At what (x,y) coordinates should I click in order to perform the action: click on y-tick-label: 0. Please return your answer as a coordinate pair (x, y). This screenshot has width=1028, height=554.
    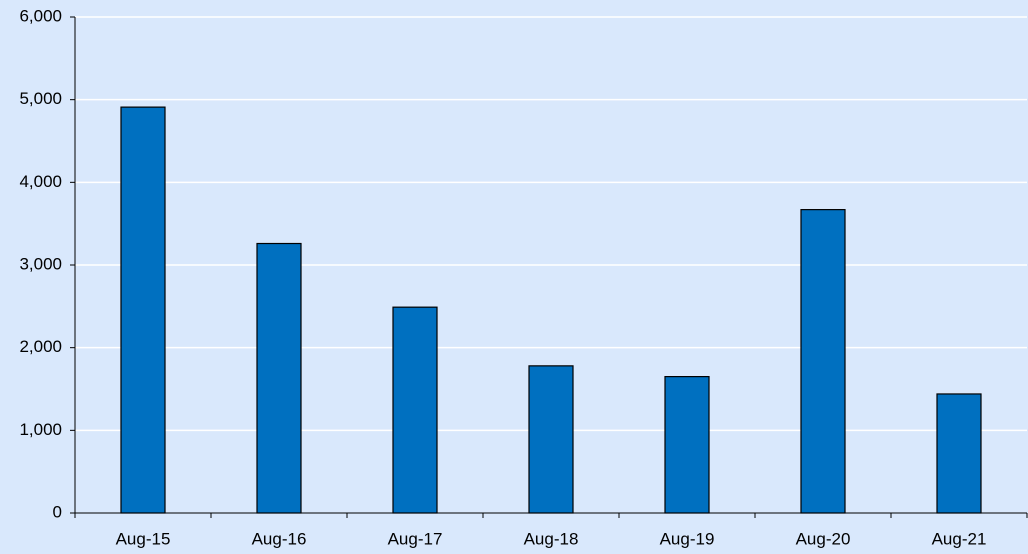
    Looking at the image, I should click on (57, 511).